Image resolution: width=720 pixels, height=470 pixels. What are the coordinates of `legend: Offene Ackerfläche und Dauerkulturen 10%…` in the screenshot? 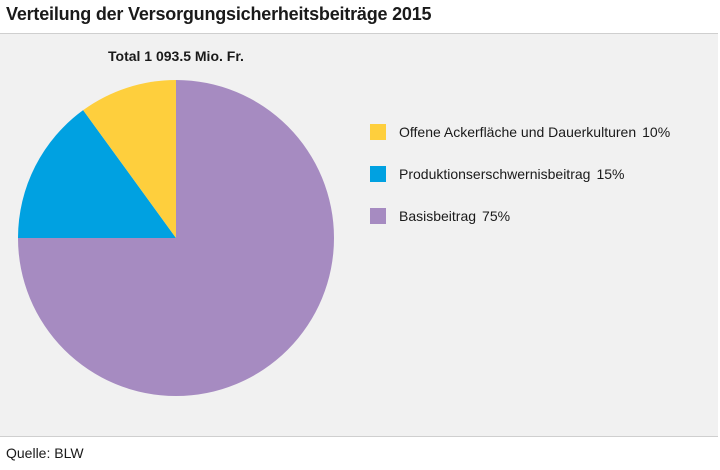 It's located at (520, 185).